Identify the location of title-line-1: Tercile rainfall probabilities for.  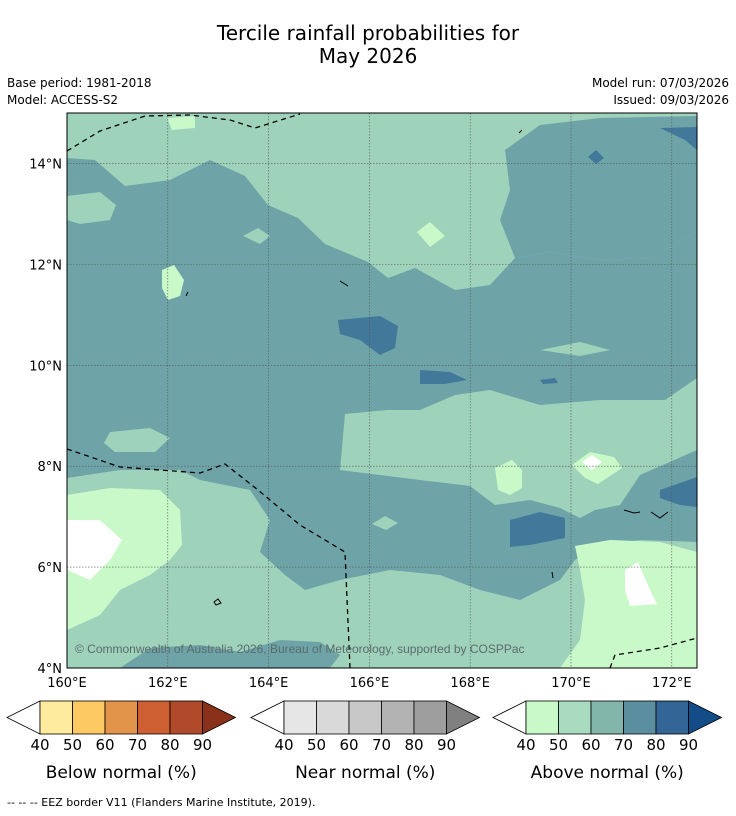
(368, 33).